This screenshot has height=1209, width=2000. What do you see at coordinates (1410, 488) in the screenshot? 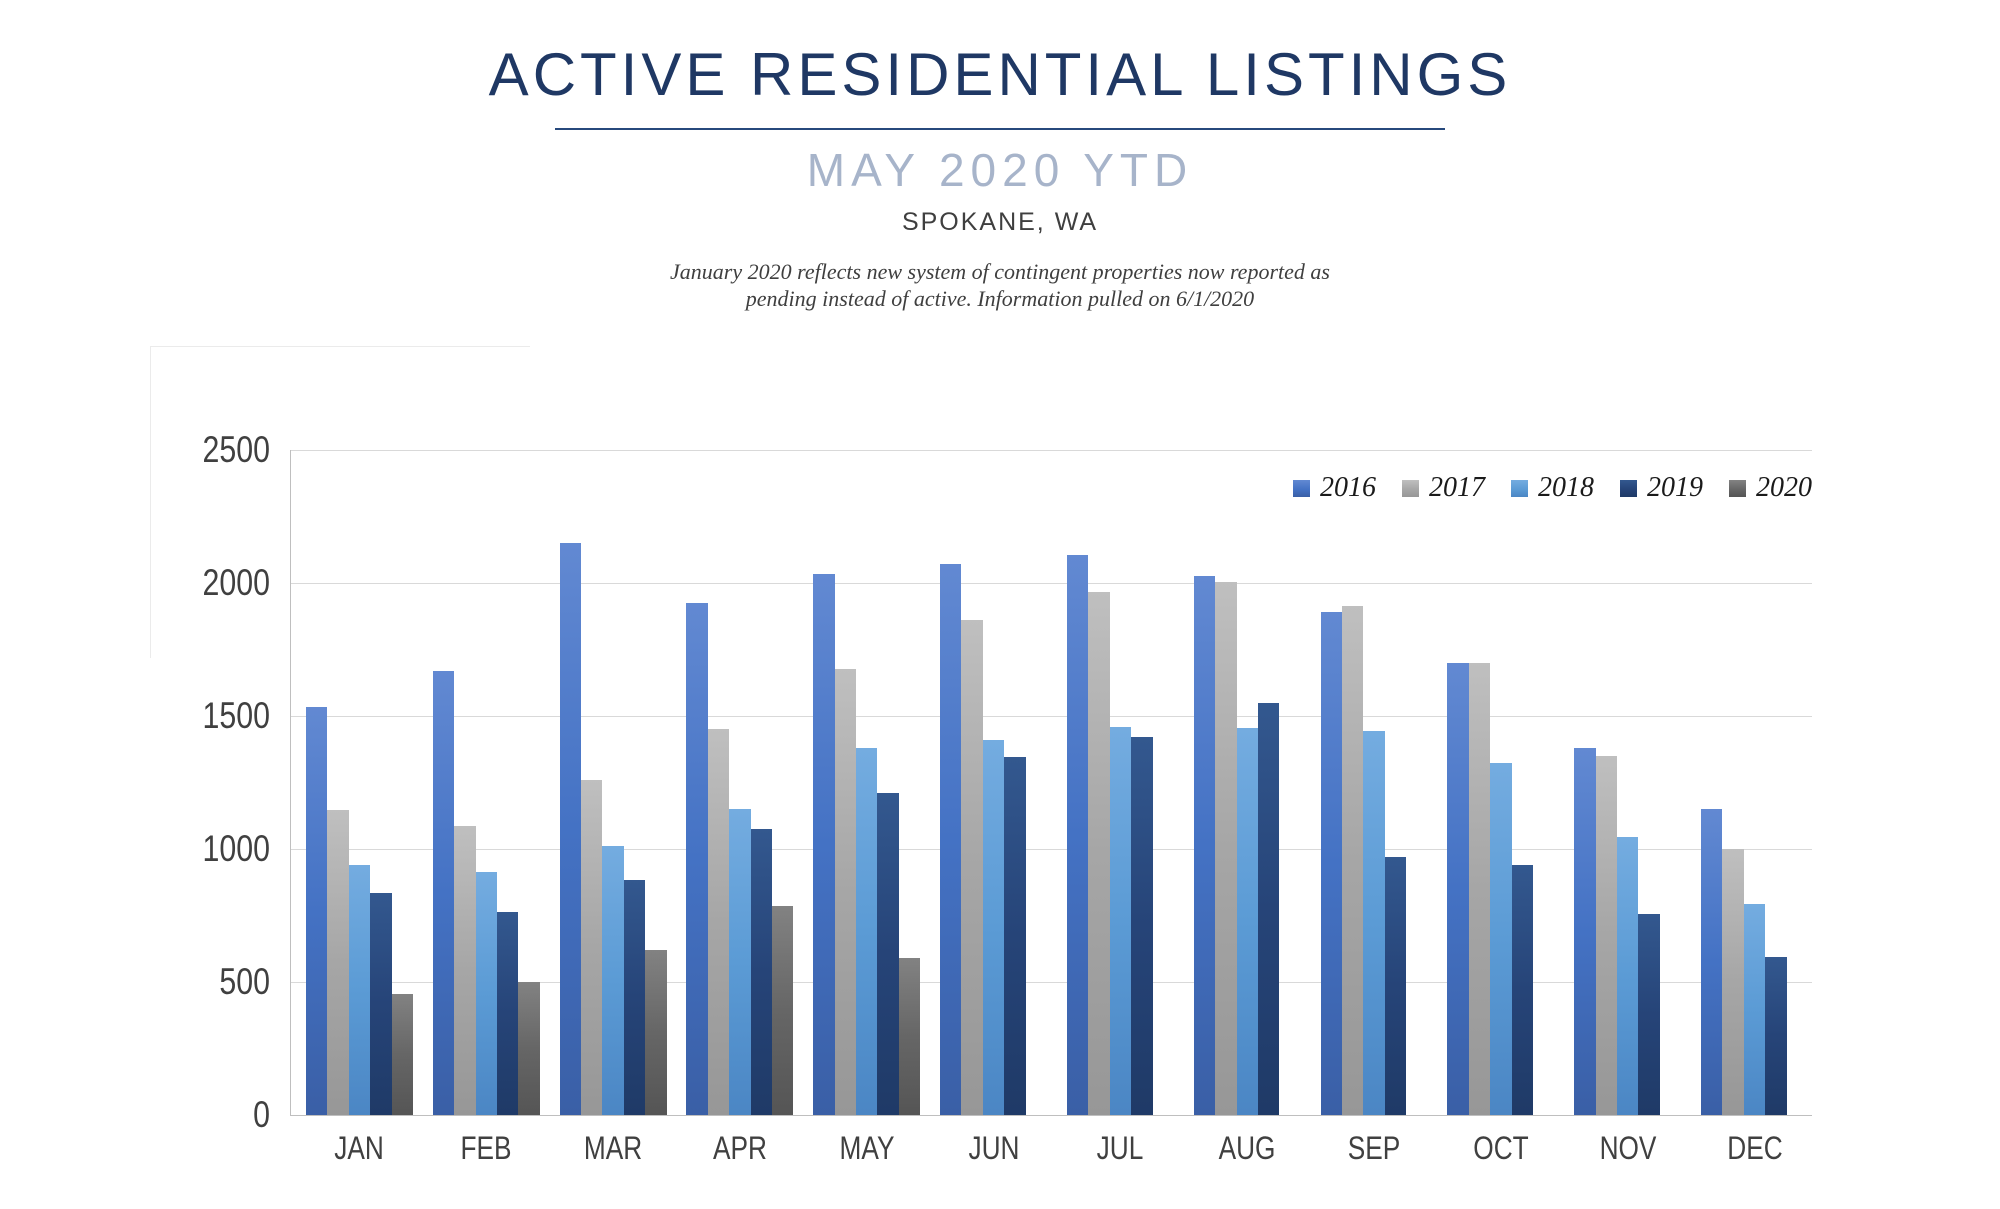
I see `legend-swatch-2017` at bounding box center [1410, 488].